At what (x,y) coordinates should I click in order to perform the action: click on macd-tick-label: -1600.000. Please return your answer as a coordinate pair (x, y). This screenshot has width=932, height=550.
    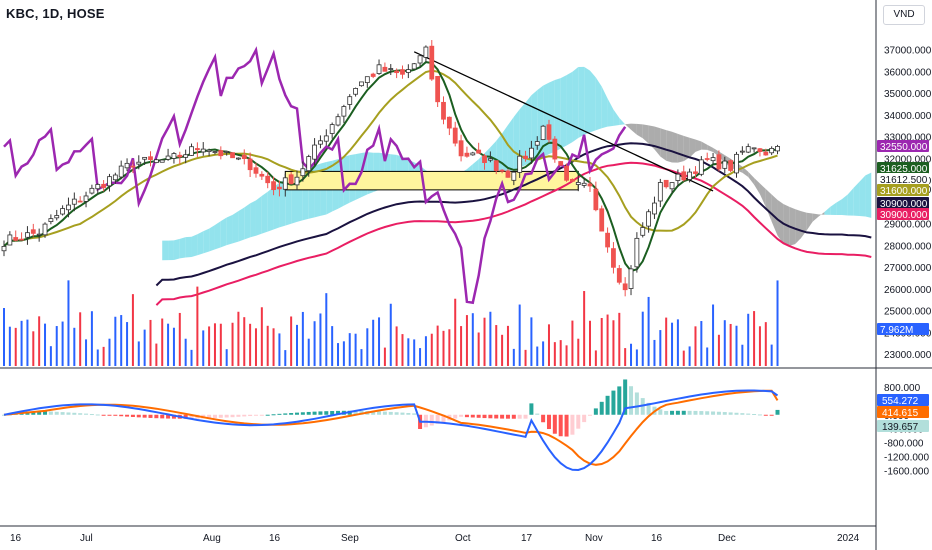
    Looking at the image, I should click on (906, 471).